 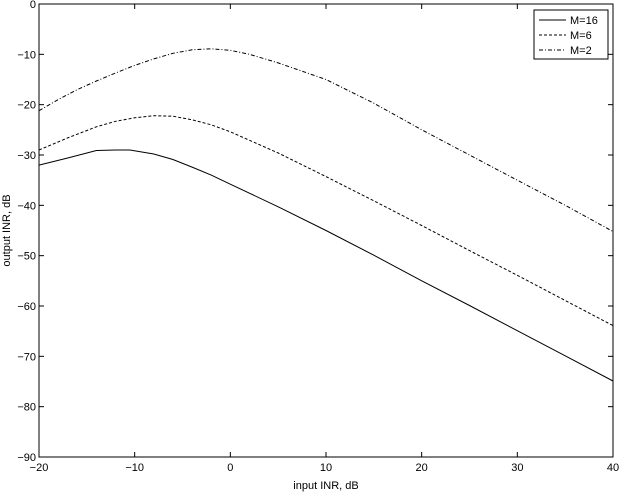 What do you see at coordinates (26, 458) in the screenshot?
I see `y-tick-label: −90` at bounding box center [26, 458].